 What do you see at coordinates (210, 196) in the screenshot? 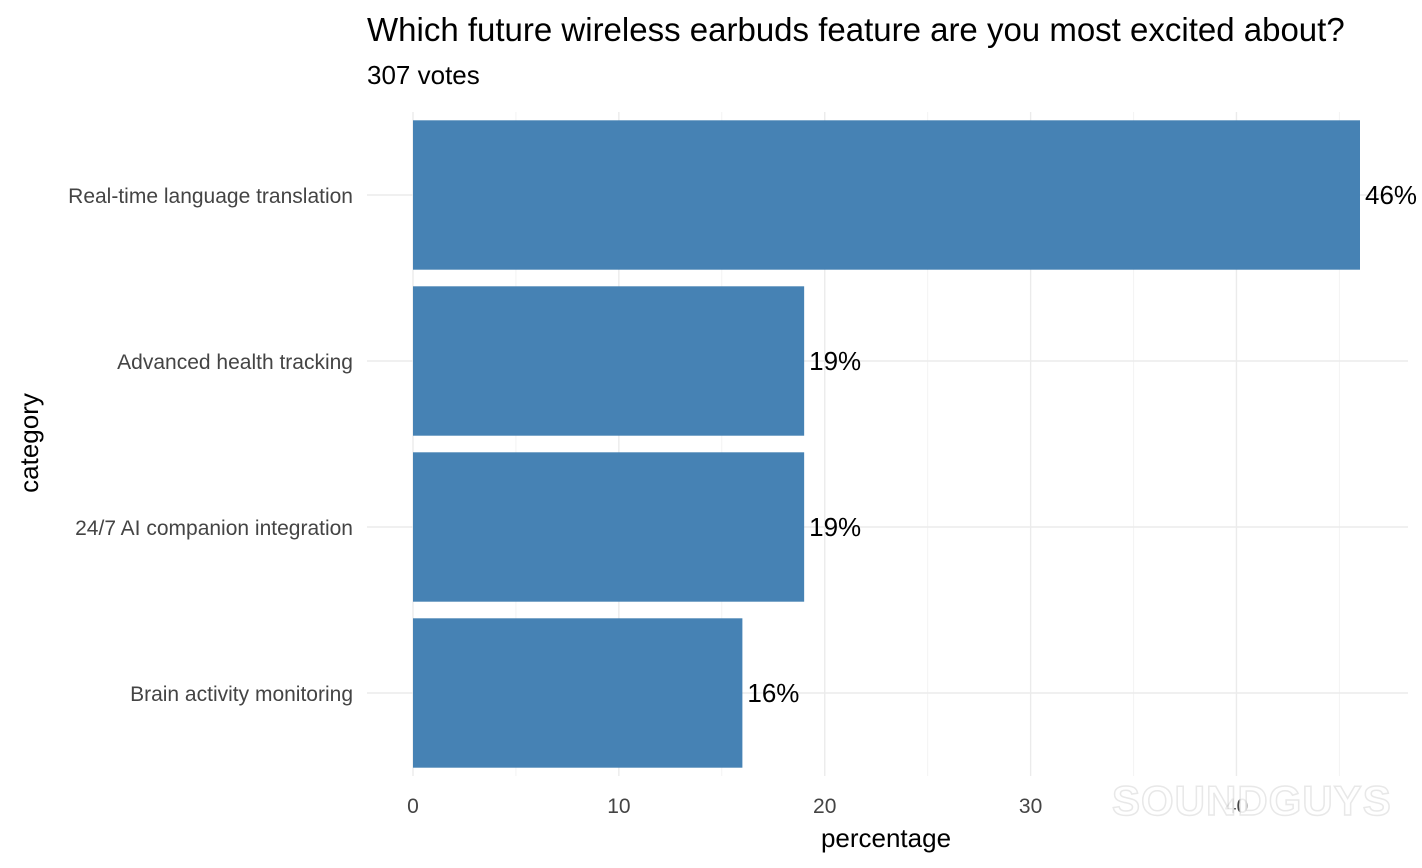
I see `y-tick-label: Real-time language translation` at bounding box center [210, 196].